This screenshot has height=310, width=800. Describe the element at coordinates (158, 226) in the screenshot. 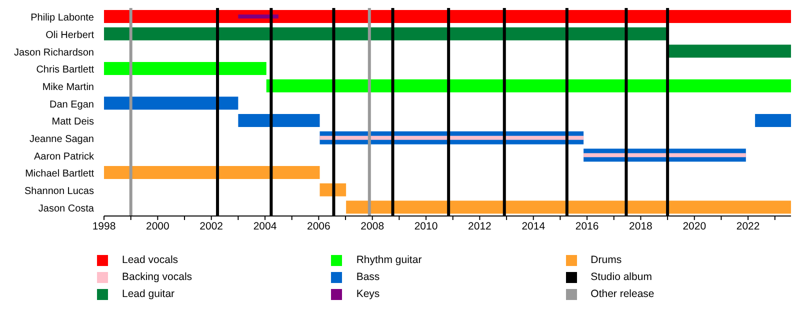

I see `x-tick-label: 2000` at that location.